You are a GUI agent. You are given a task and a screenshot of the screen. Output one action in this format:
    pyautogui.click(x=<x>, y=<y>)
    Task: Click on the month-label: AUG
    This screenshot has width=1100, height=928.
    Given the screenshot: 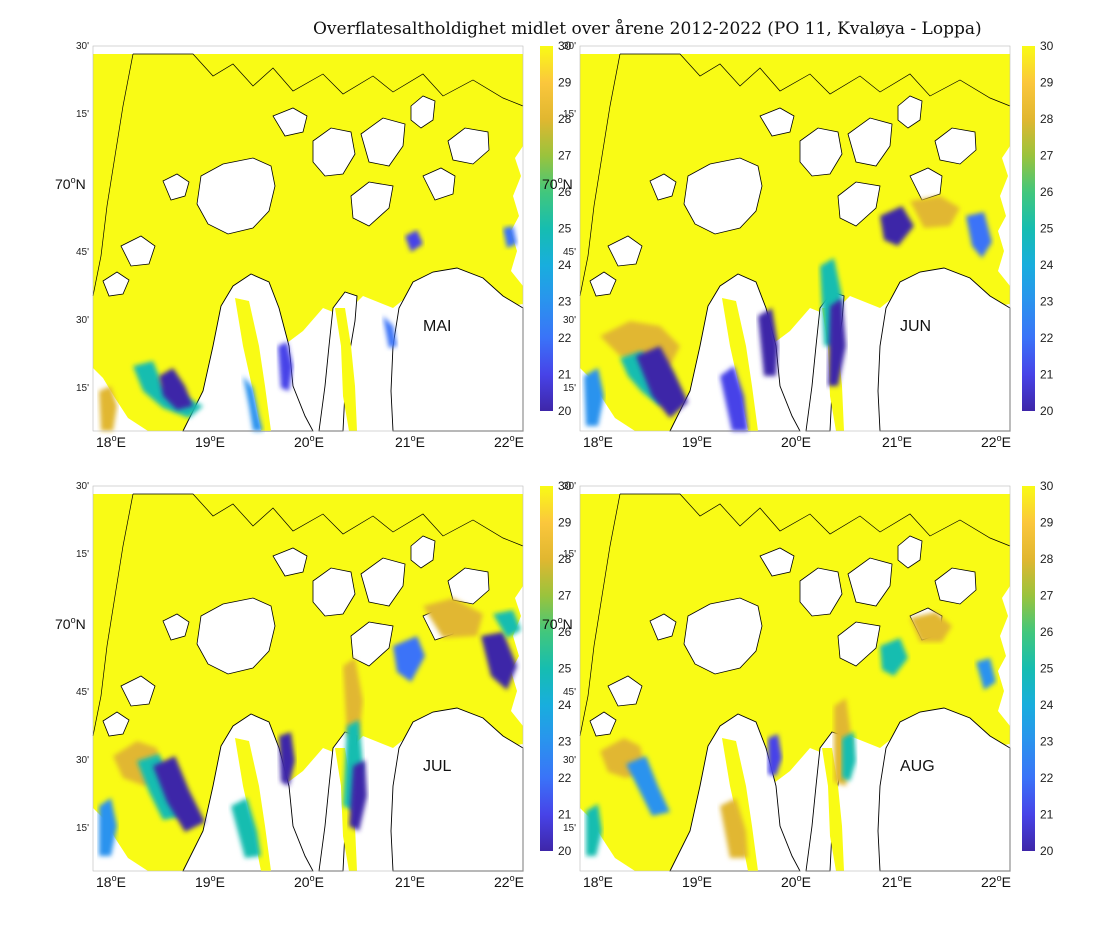 What is the action you would take?
    pyautogui.click(x=917, y=766)
    